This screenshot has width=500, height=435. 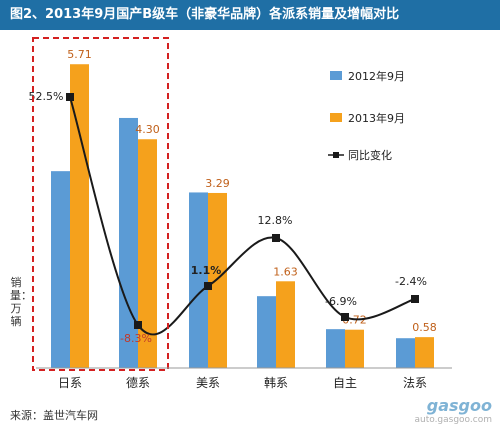 I want to click on legend-marker-yoy, so click(x=336, y=155).